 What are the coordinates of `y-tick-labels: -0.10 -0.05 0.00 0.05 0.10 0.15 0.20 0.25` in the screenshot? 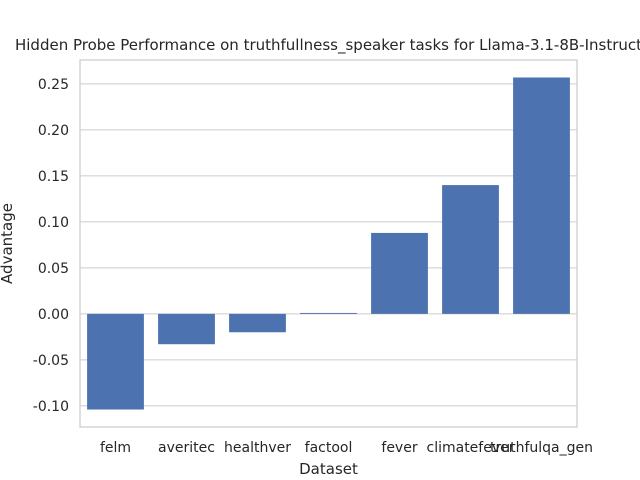 It's located at (51, 246).